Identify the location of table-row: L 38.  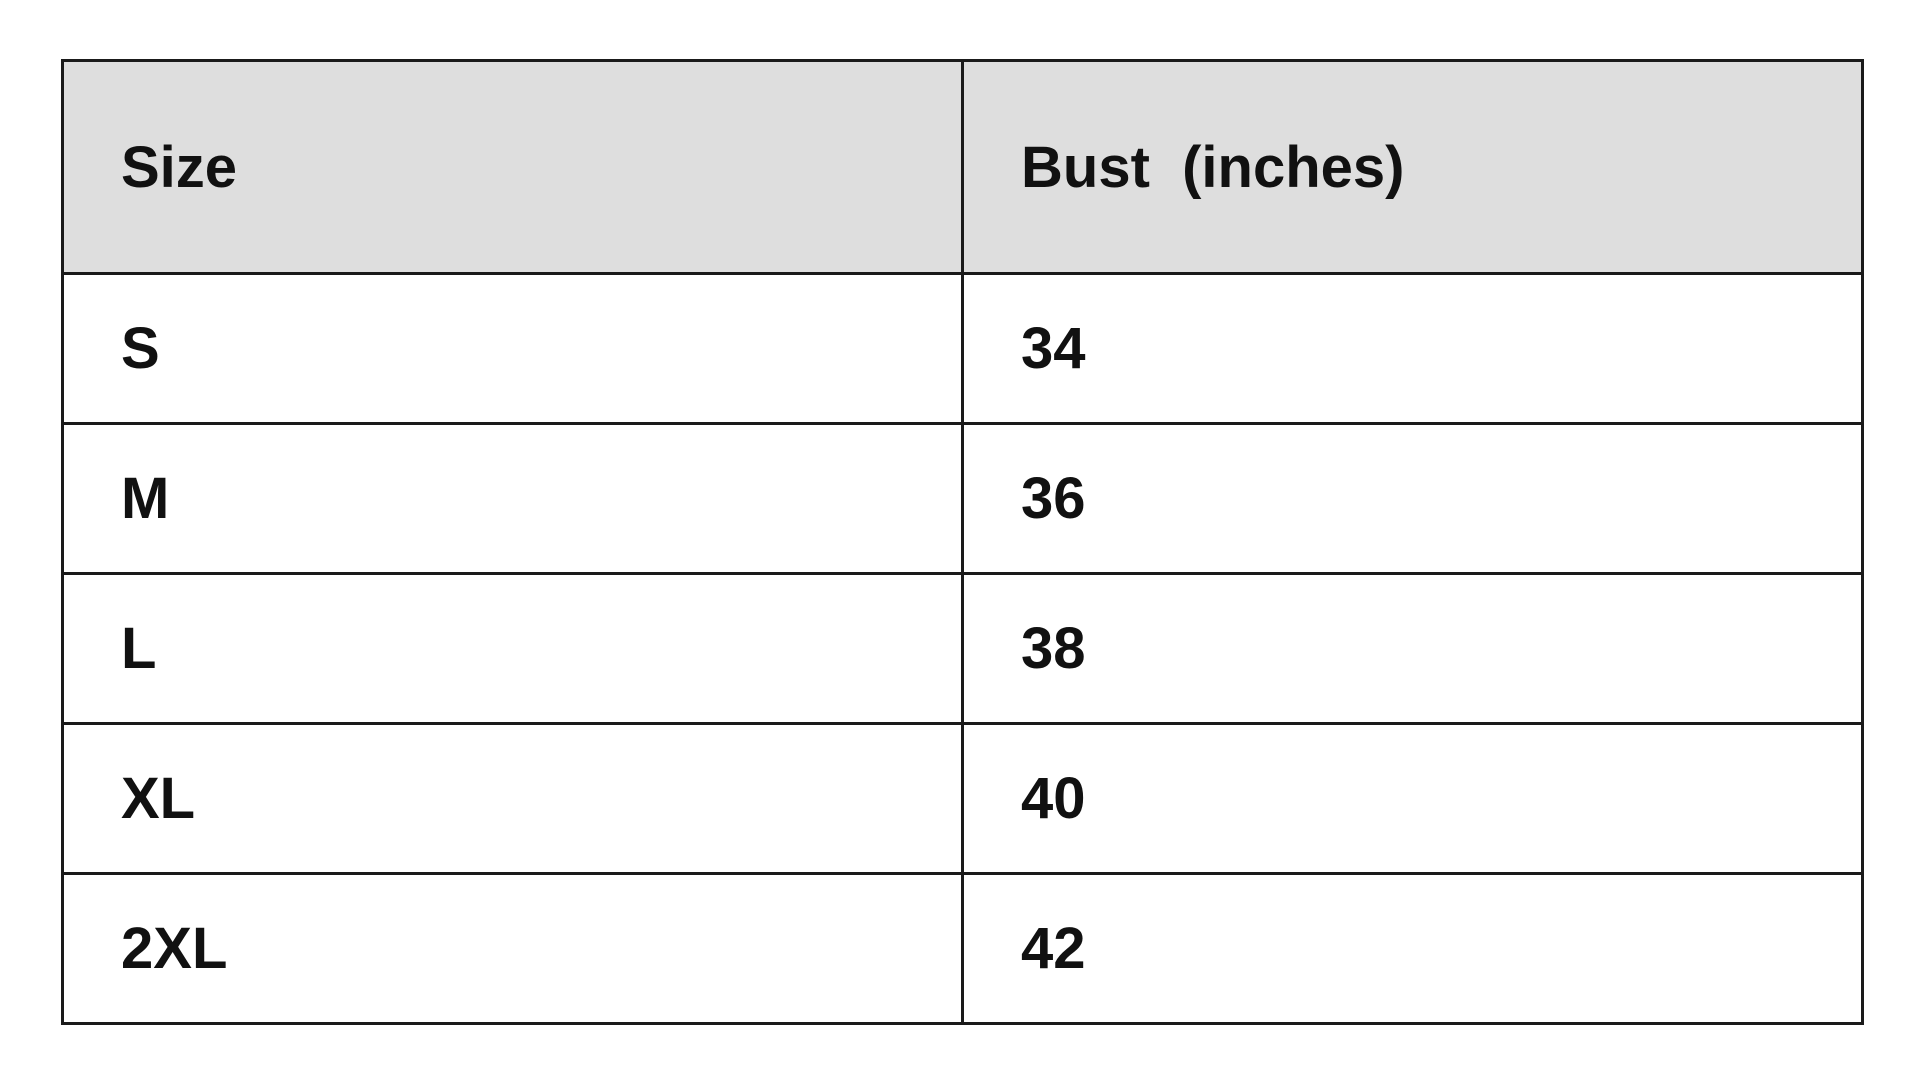
(962, 648).